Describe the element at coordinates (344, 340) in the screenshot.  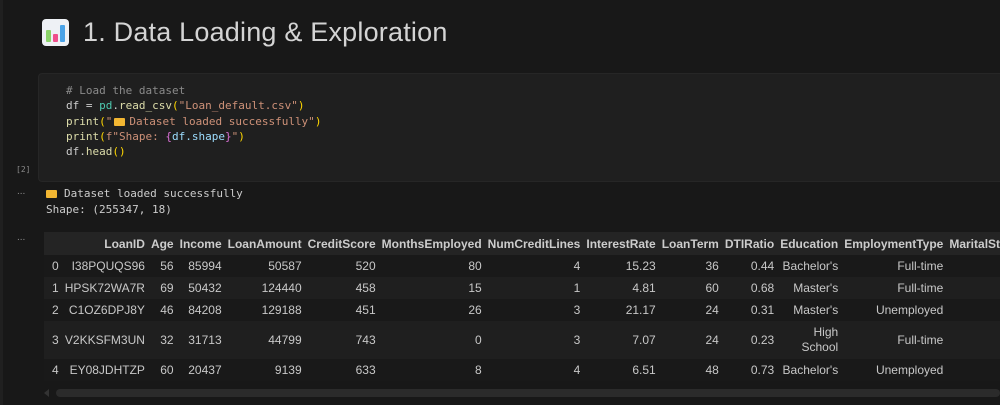
I see `table-cell: 743` at that location.